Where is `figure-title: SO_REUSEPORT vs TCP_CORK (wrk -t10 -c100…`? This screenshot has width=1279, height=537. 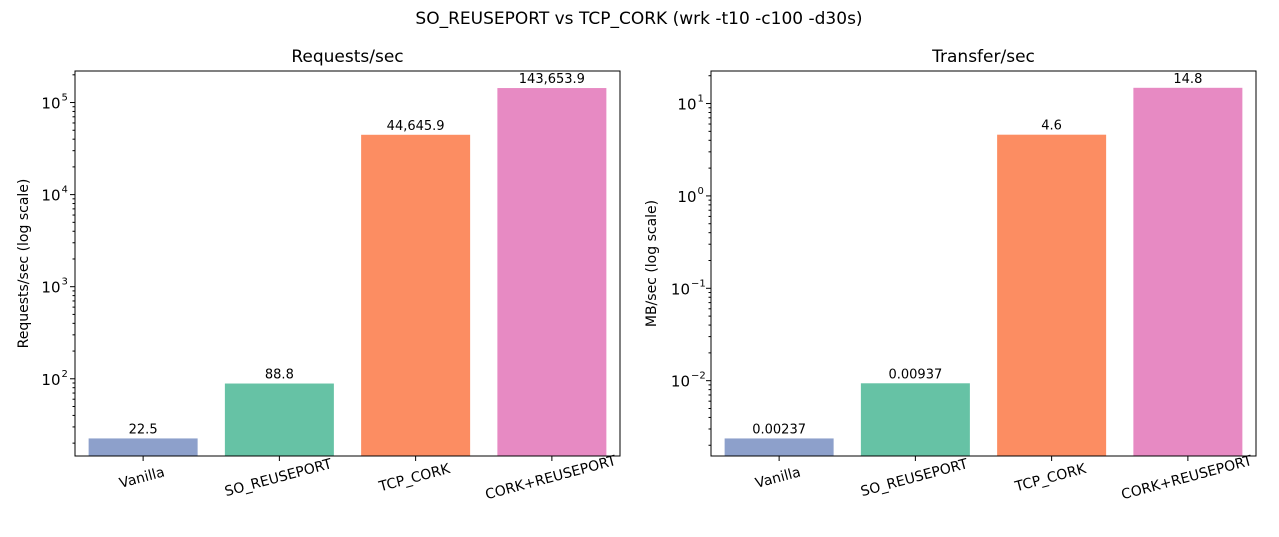
figure-title: SO_REUSEPORT vs TCP_CORK (wrk -t10 -c100… is located at coordinates (638, 19).